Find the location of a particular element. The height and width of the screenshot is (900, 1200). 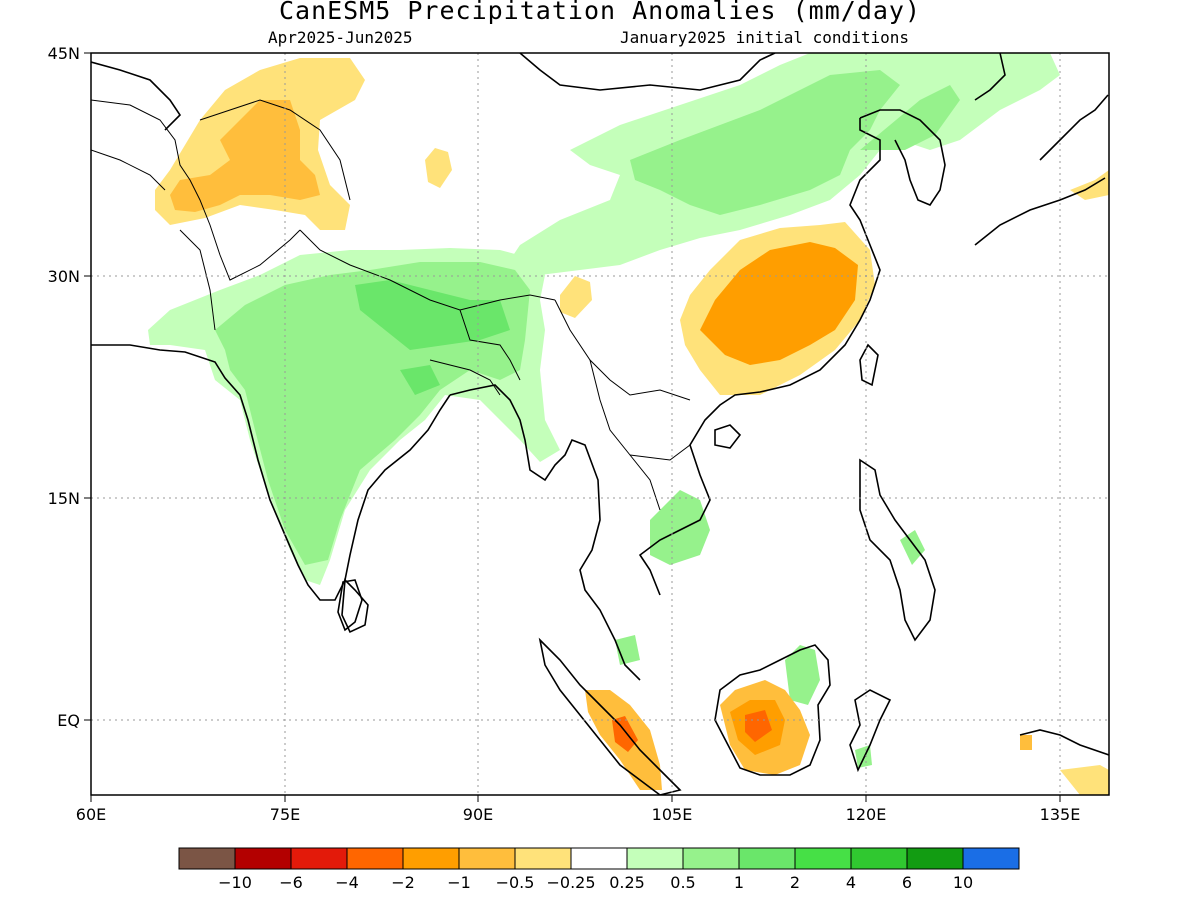

colorbar: −10 −6 −4 −2 −1 −0.5 −0.25 0.25 0.5 1 2 4 6 10 is located at coordinates (599, 869).